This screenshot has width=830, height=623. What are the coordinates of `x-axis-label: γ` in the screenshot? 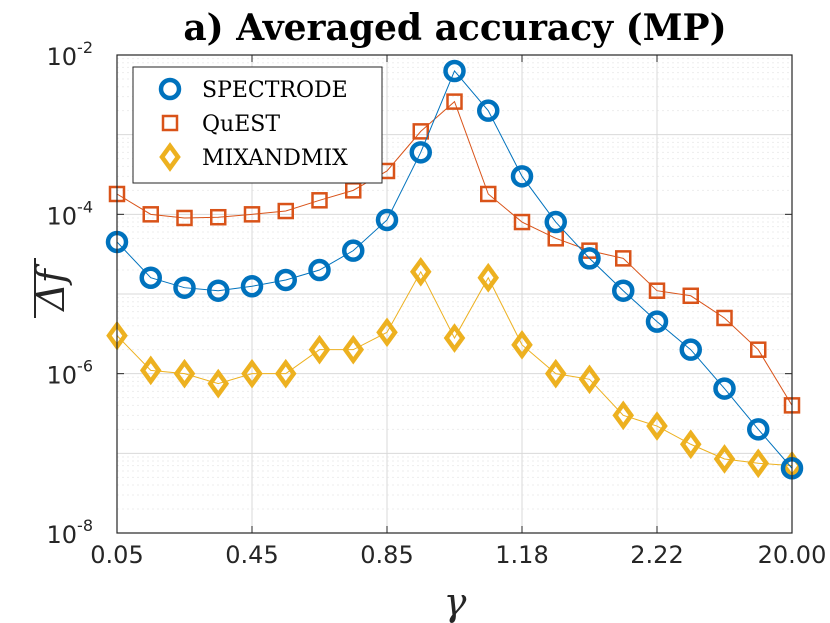 It's located at (455, 601).